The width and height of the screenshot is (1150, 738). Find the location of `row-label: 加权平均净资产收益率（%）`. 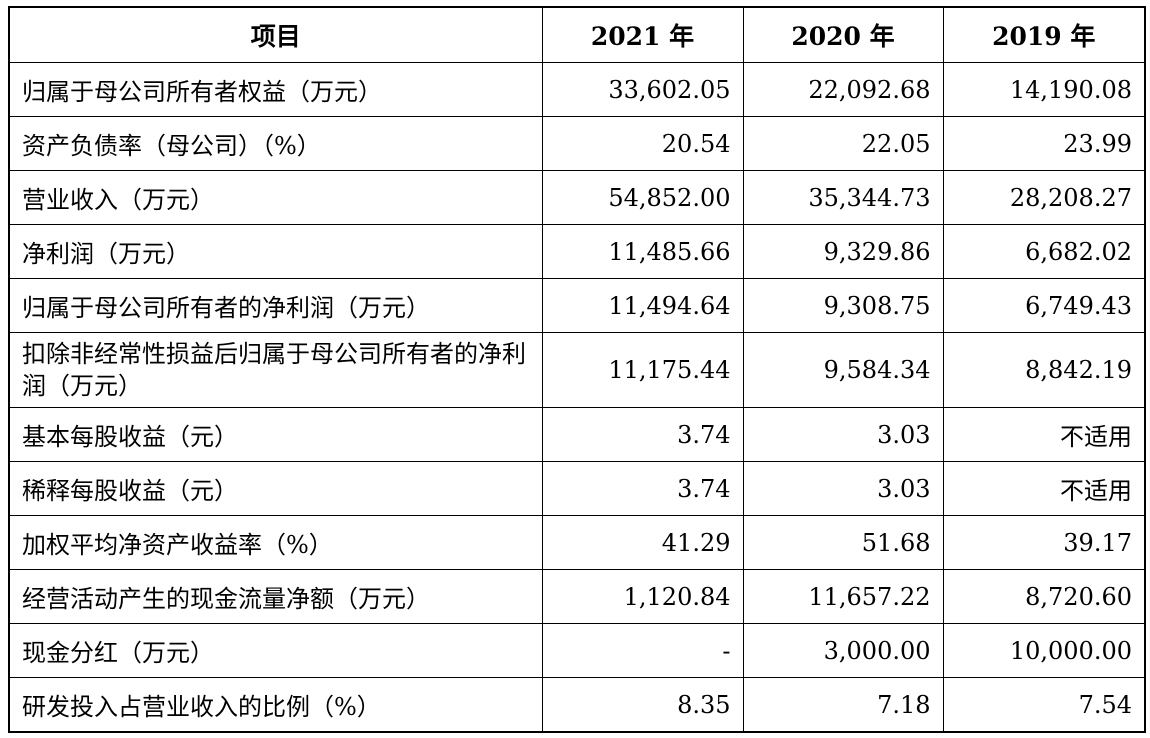

row-label: 加权平均净资产收益率（%） is located at coordinates (275, 542).